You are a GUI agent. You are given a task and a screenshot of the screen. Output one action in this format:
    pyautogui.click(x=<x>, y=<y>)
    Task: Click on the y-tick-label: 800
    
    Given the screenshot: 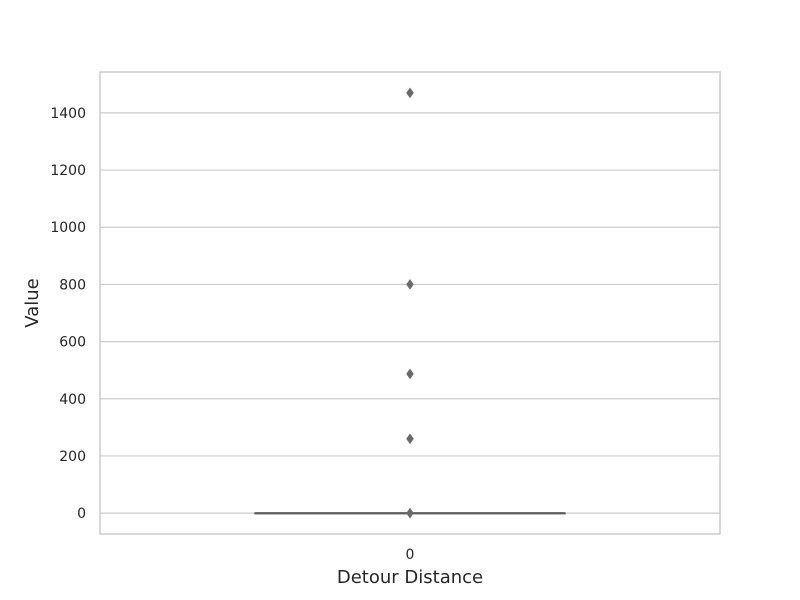 What is the action you would take?
    pyautogui.click(x=72, y=285)
    